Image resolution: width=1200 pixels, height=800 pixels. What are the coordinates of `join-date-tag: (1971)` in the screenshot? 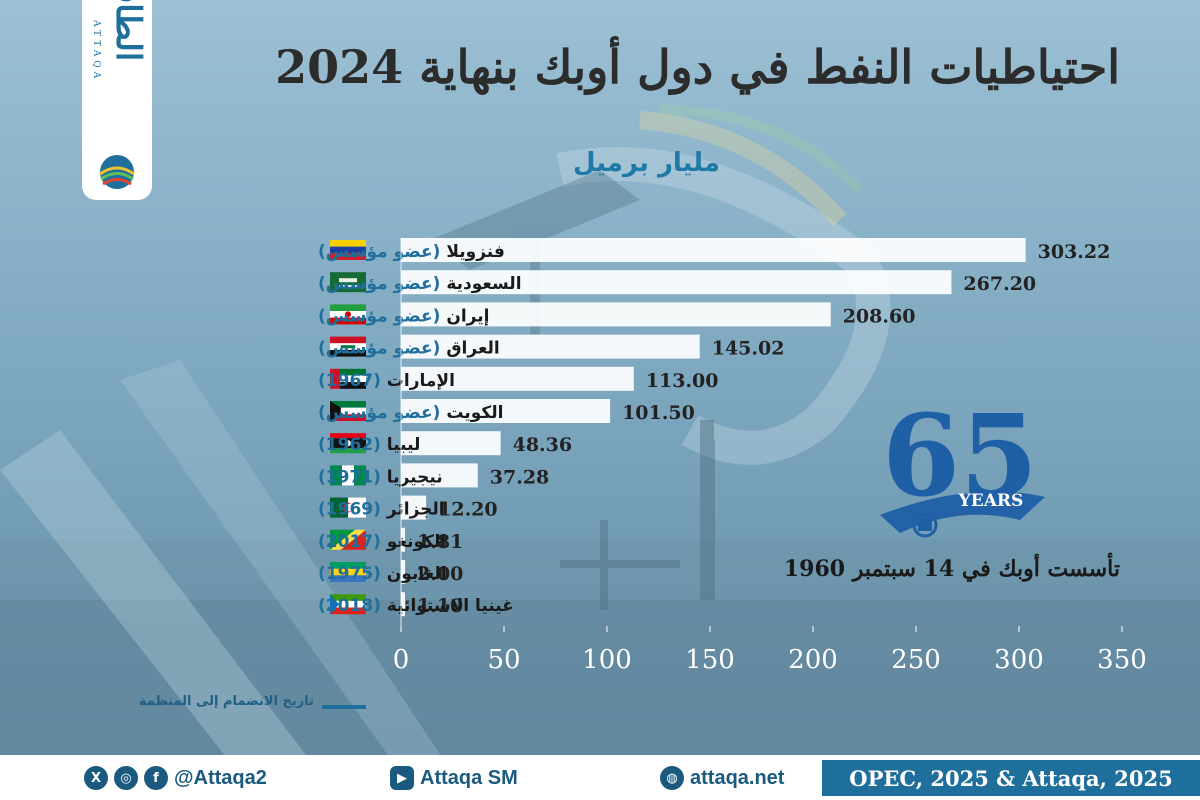 It's located at (349, 477).